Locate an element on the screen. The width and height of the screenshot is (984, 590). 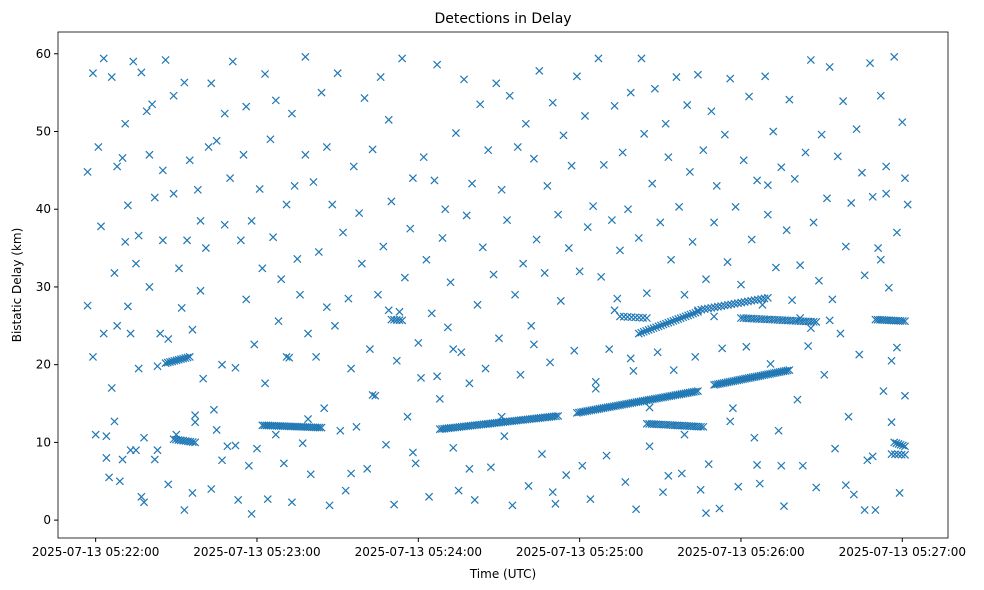
x-tick-label: 2025-07-13 05:25:00 is located at coordinates (579, 552).